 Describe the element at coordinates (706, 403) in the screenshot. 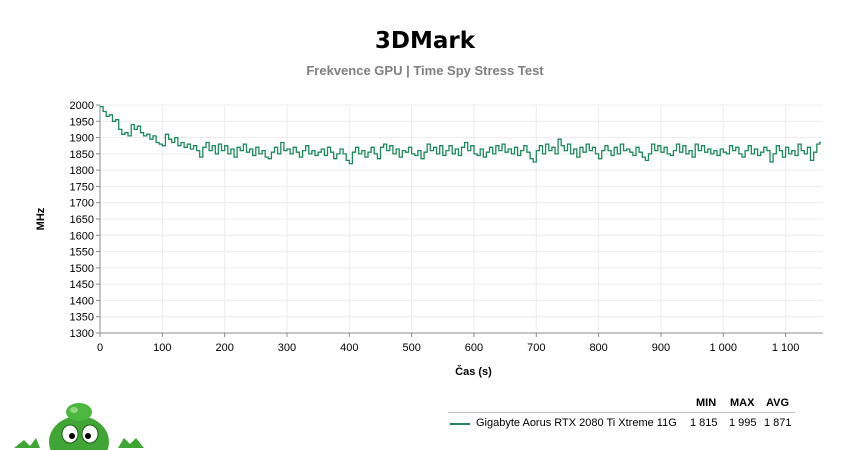

I see `legend-header-min: MIN` at that location.